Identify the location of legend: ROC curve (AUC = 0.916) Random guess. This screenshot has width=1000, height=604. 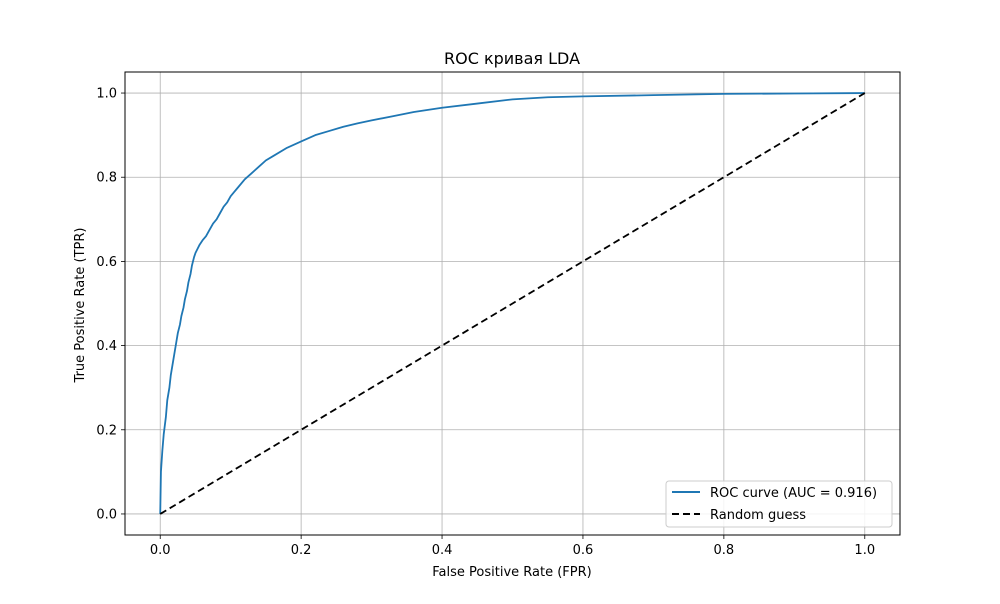
(779, 504).